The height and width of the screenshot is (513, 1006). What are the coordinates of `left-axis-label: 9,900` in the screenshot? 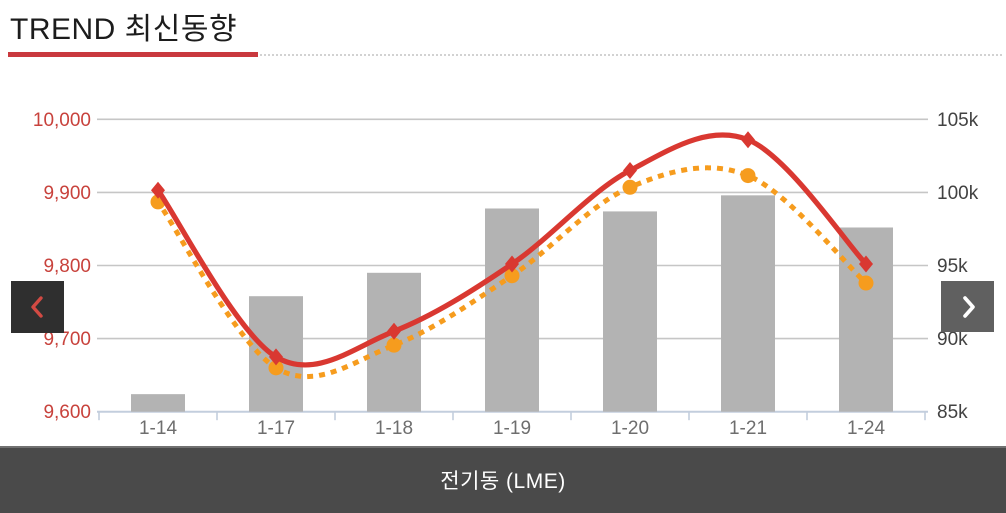 It's located at (67, 193).